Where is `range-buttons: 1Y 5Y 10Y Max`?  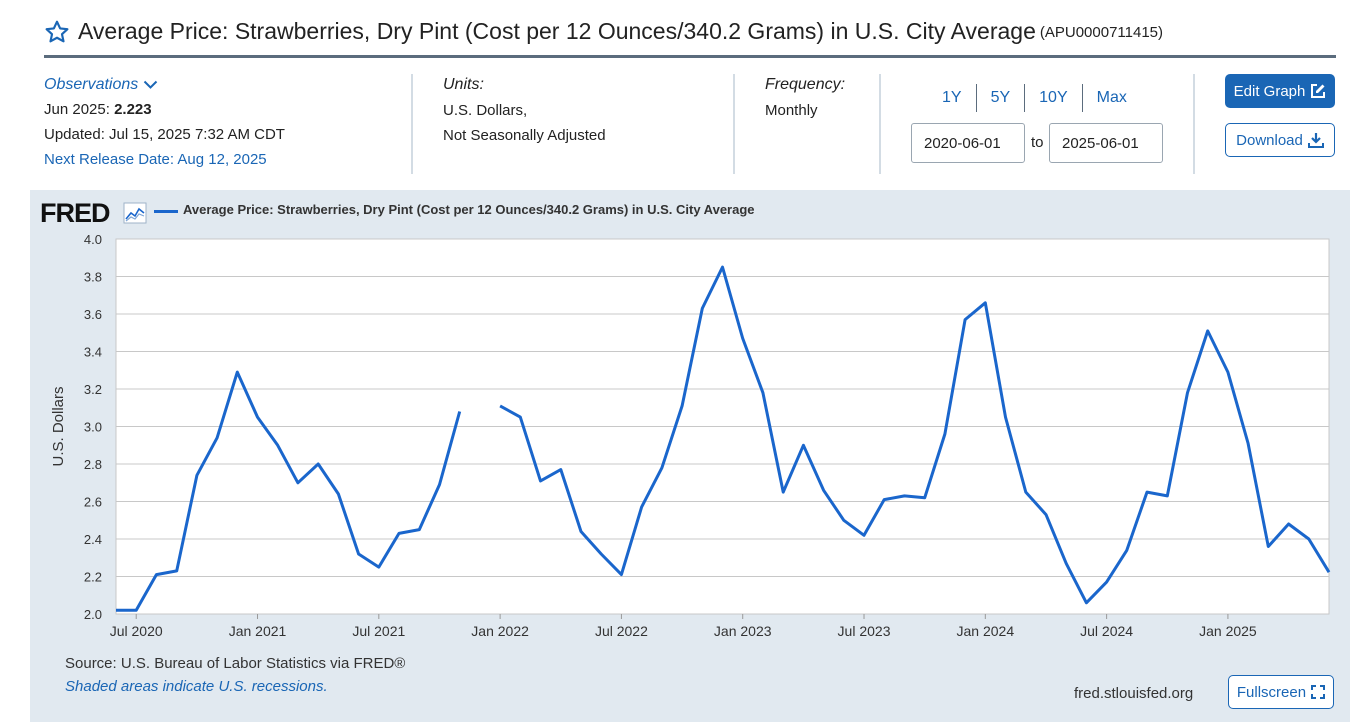 range-buttons: 1Y 5Y 10Y Max is located at coordinates (1034, 98).